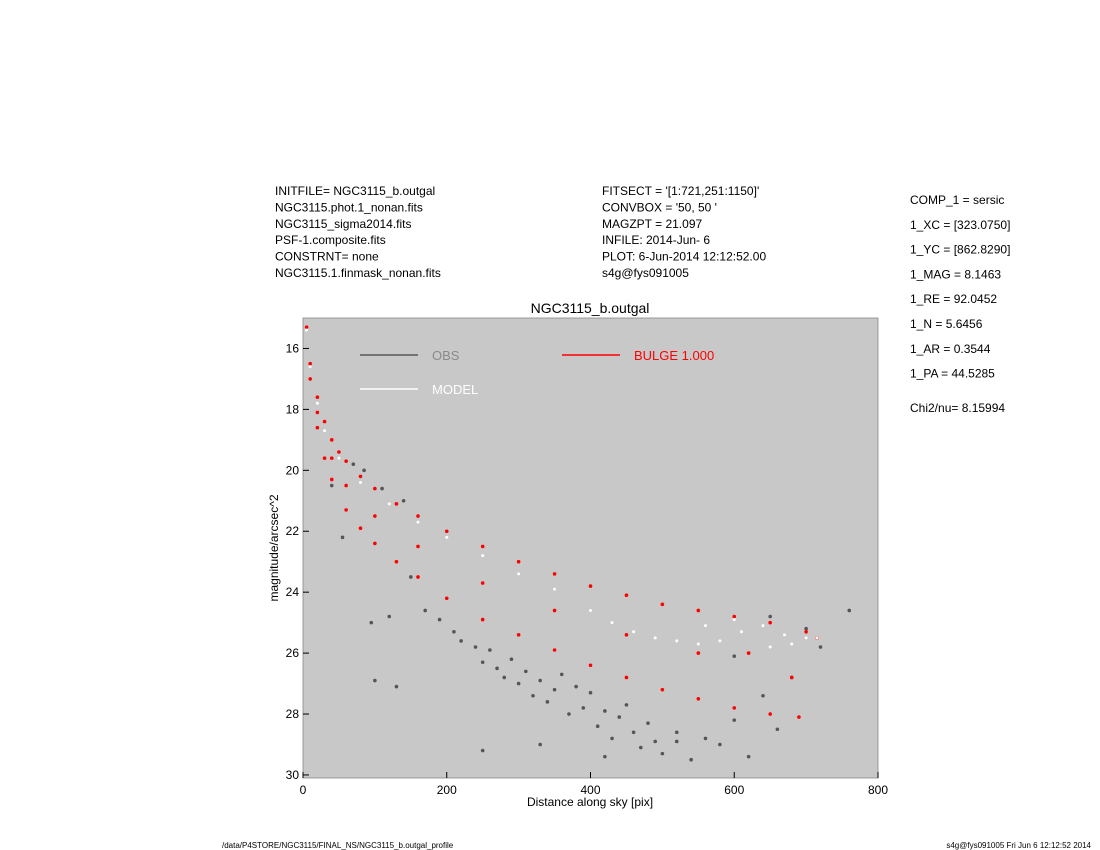  I want to click on legend-label: OBS, so click(446, 355).